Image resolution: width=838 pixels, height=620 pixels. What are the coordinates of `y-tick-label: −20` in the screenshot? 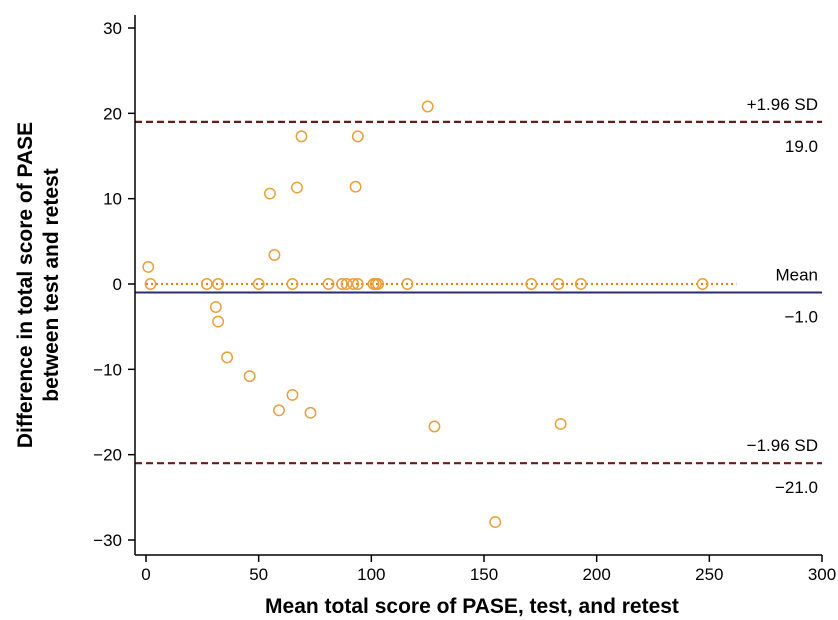 It's located at (107, 455).